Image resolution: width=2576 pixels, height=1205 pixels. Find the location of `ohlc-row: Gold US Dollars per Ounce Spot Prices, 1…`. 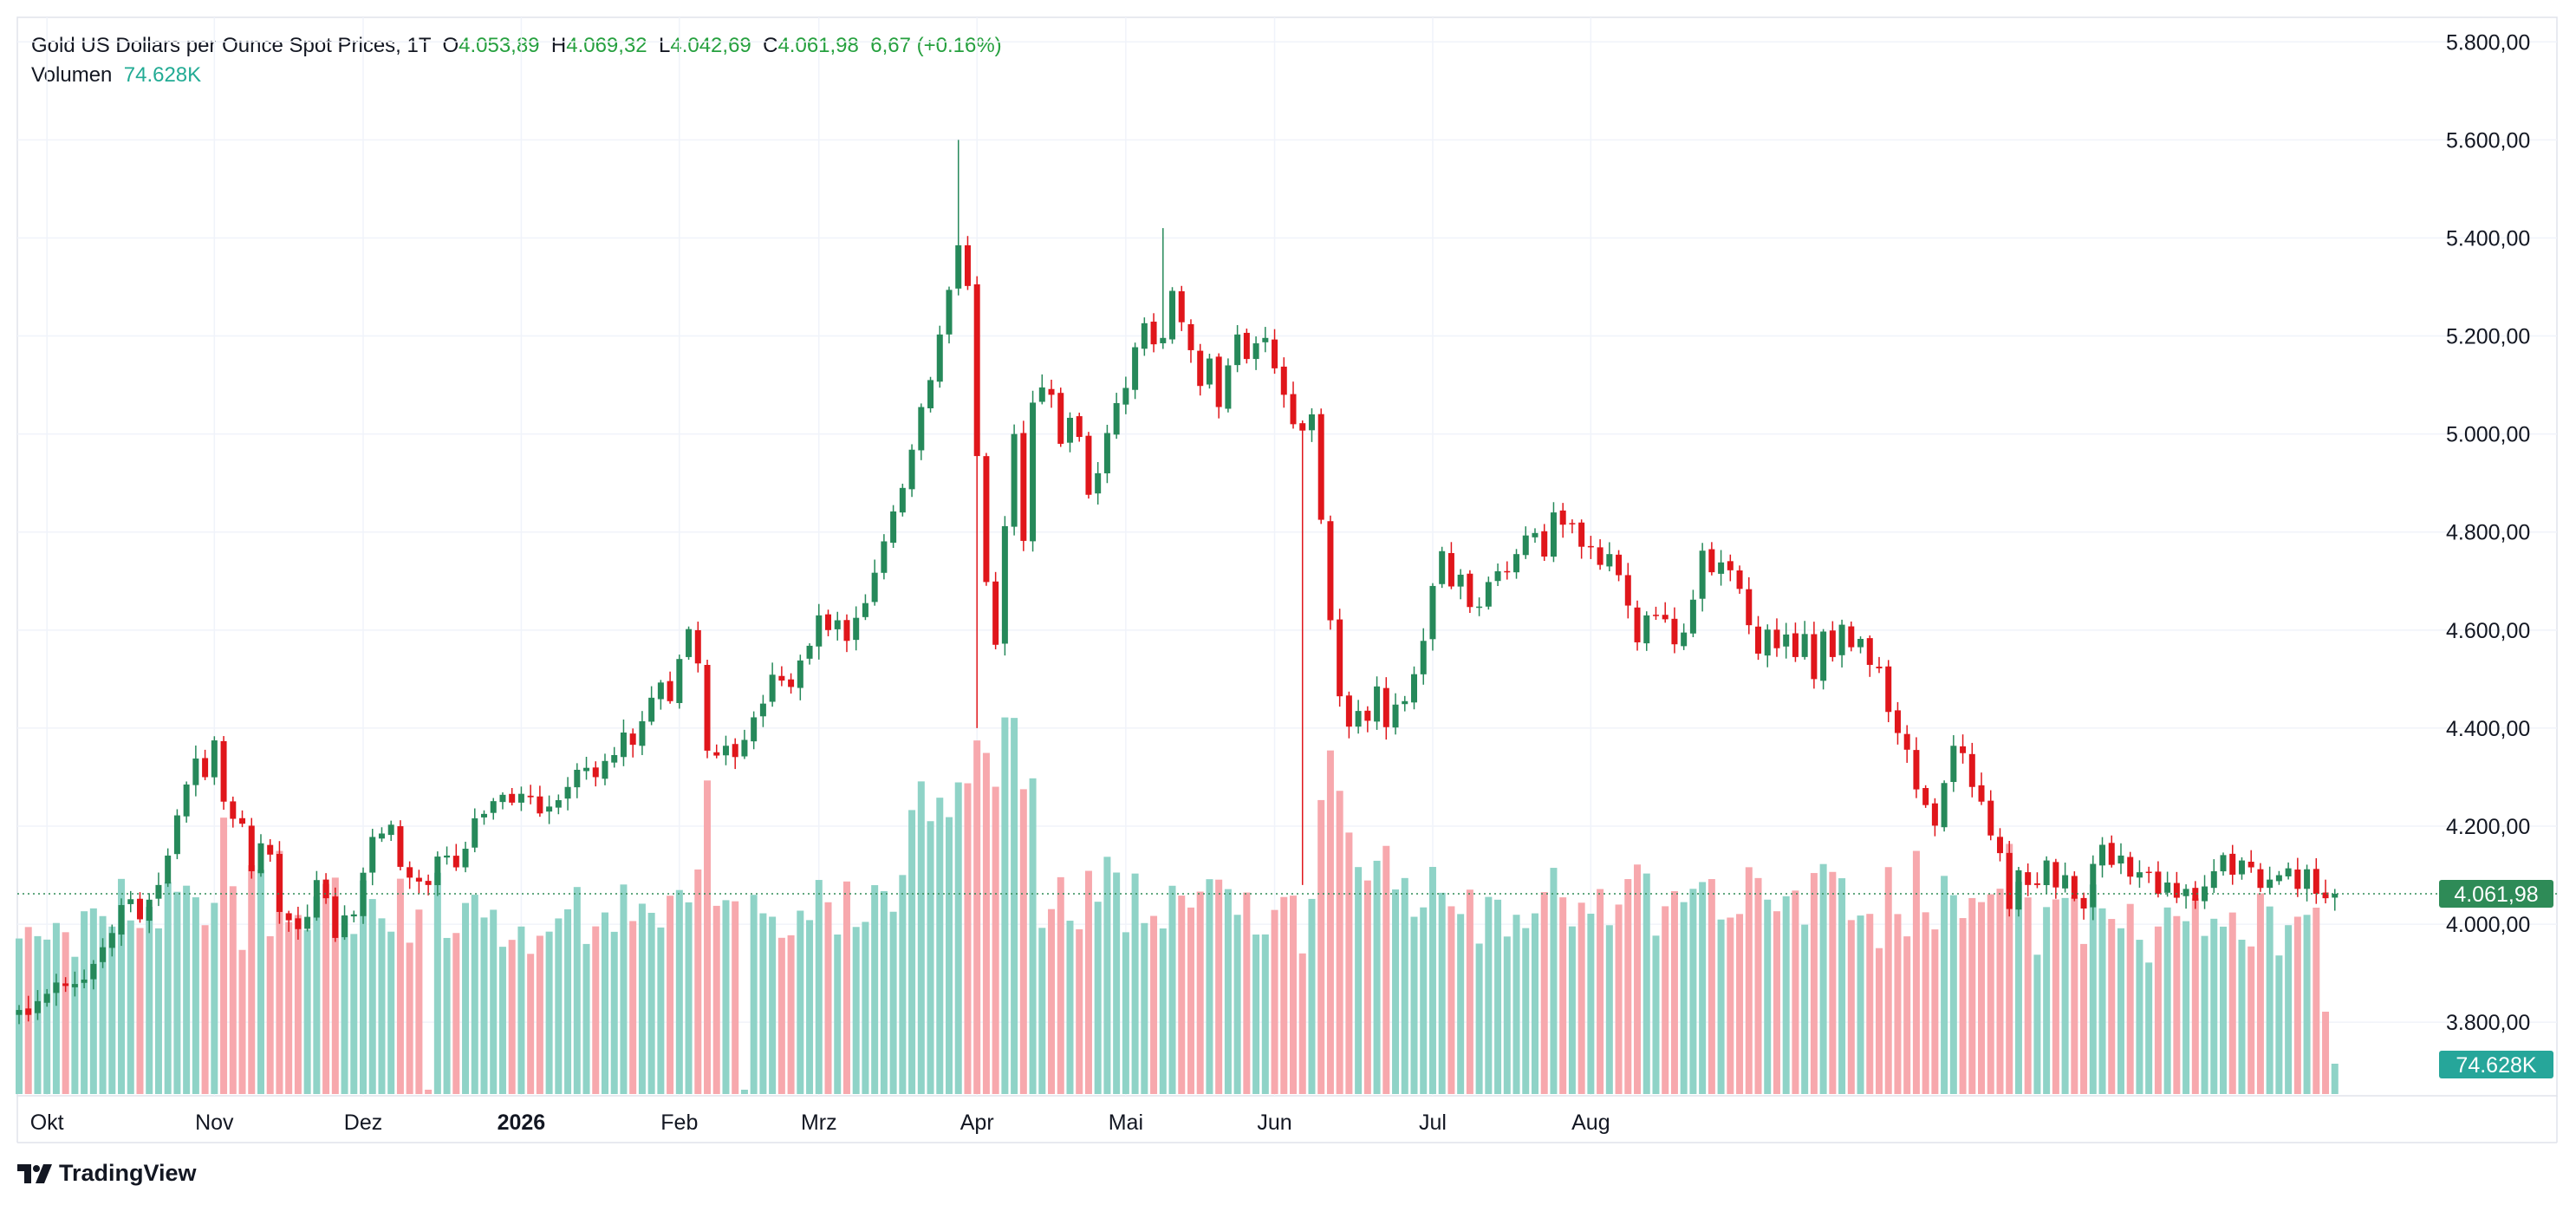

ohlc-row: Gold US Dollars per Ounce Spot Prices, 1… is located at coordinates (516, 46).